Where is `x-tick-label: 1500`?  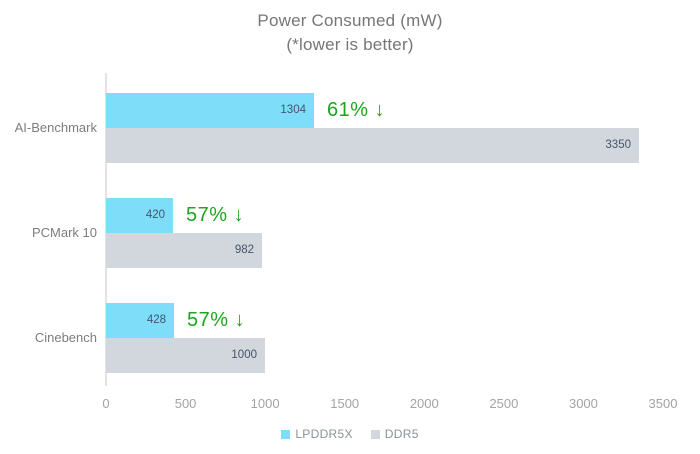 x-tick-label: 1500 is located at coordinates (345, 403).